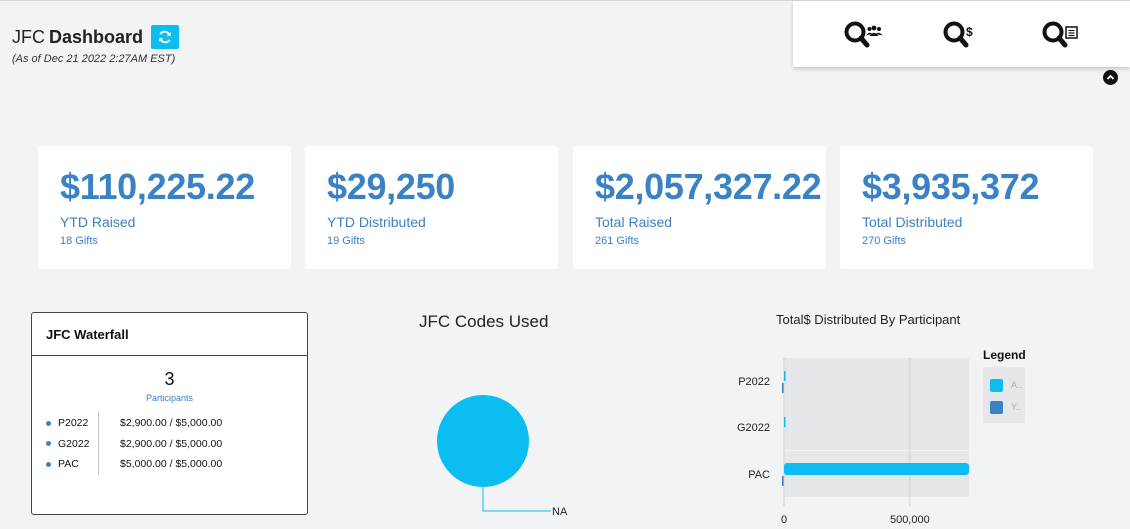 The height and width of the screenshot is (529, 1130). What do you see at coordinates (884, 241) in the screenshot?
I see `stat-sub: 270 Gifts` at bounding box center [884, 241].